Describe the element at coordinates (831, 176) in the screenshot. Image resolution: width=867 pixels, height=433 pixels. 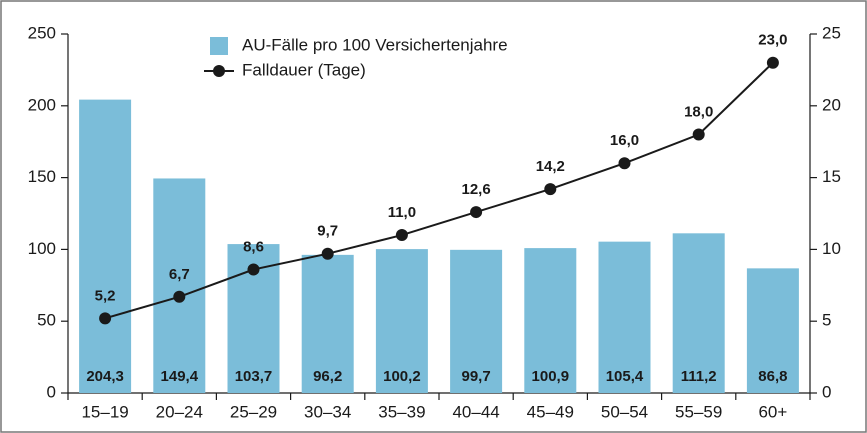
I see `y2-tick-label: 15` at that location.